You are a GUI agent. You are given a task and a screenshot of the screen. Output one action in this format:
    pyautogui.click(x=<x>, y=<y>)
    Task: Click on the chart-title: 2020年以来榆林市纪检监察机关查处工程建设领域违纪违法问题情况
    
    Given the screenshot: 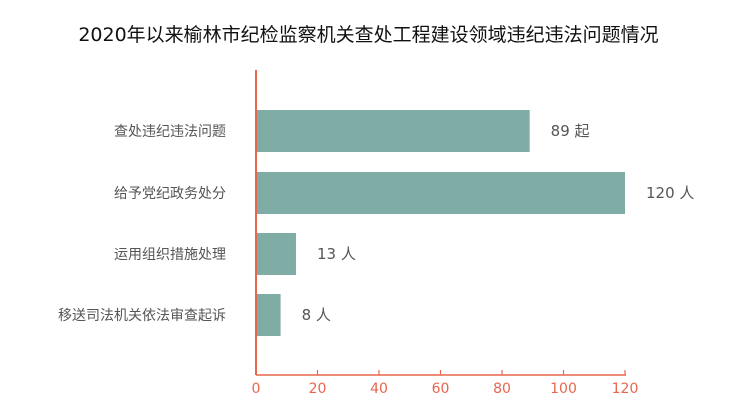 What is the action you would take?
    pyautogui.click(x=368, y=35)
    